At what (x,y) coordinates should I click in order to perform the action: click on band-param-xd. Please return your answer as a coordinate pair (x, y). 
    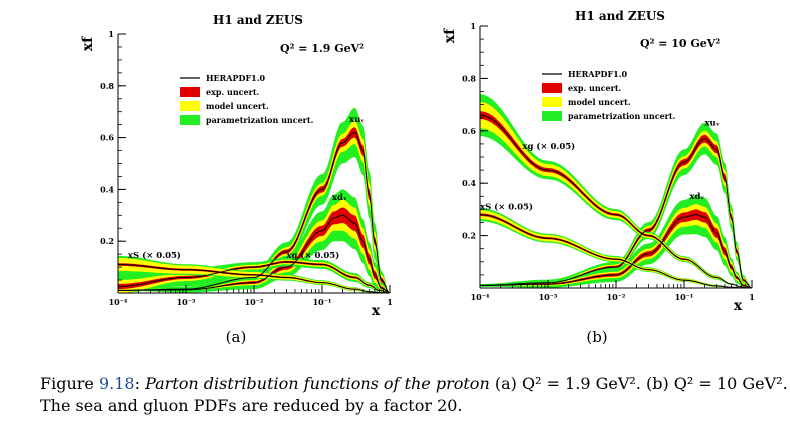
    Looking at the image, I should click on (254, 241).